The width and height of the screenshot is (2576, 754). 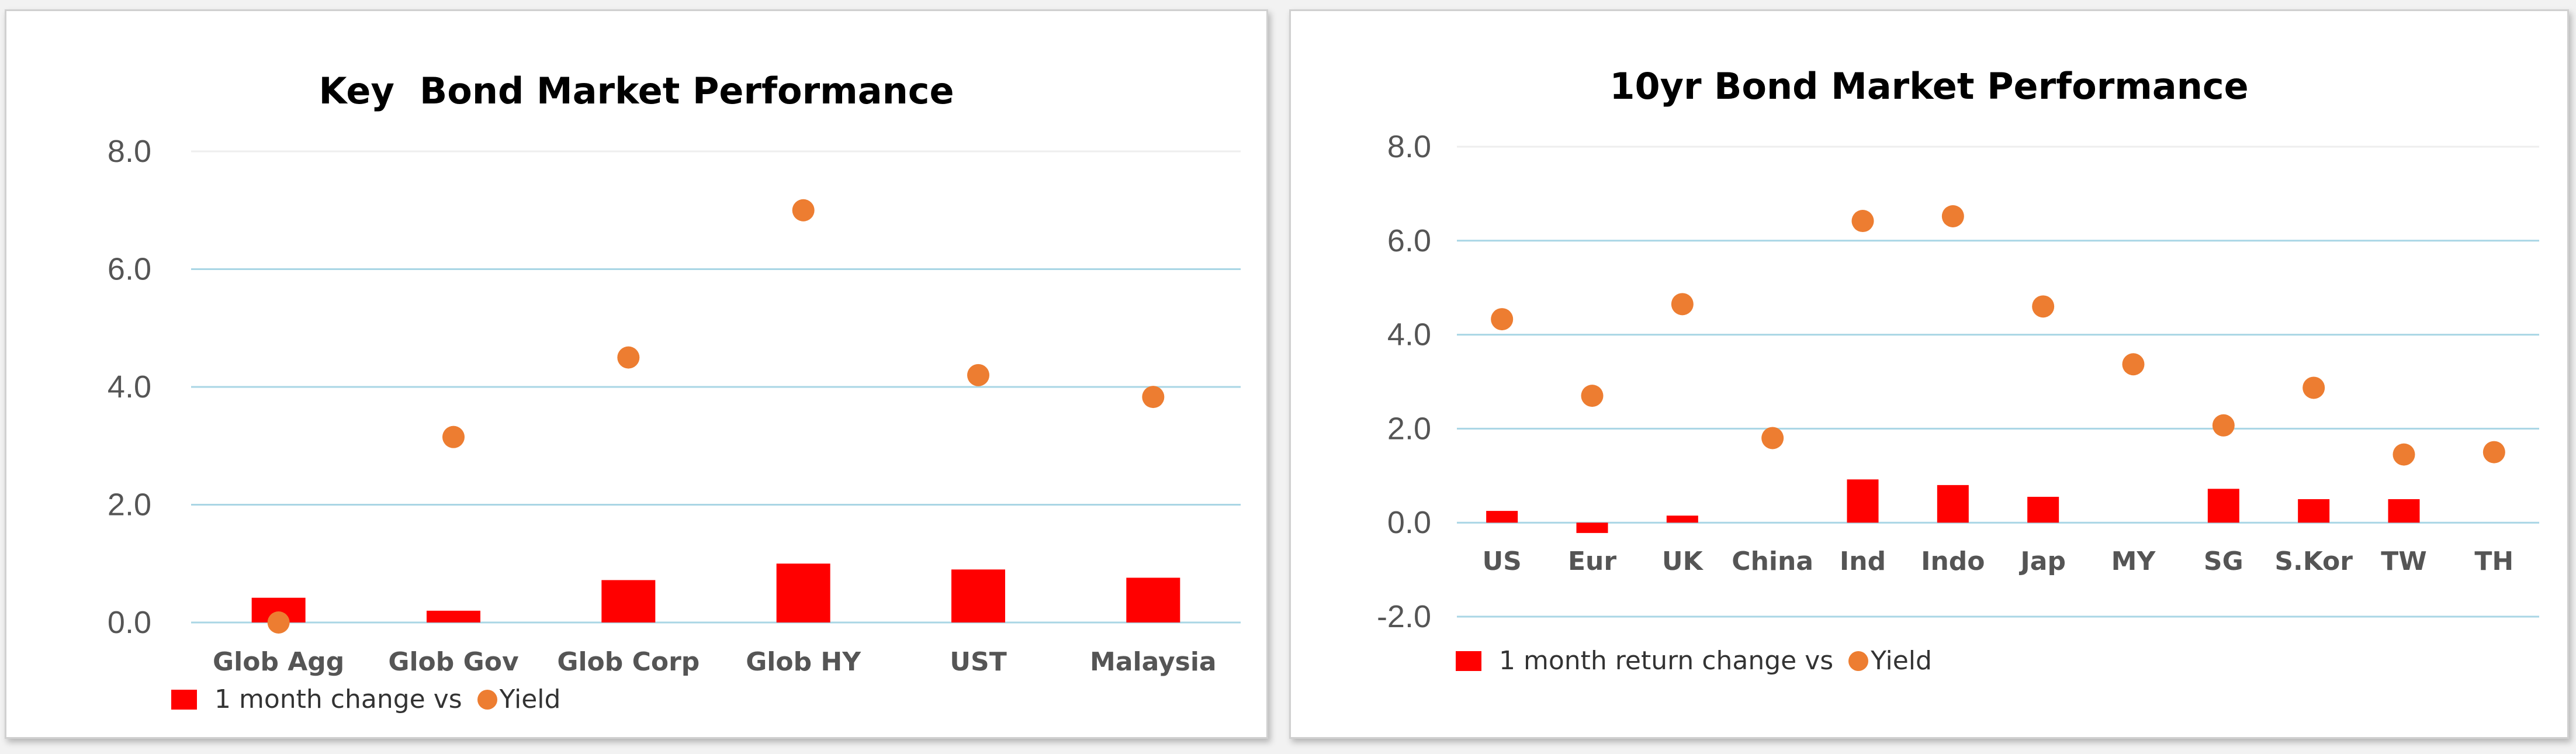 What do you see at coordinates (1404, 616) in the screenshot?
I see `y-tick-label: -2.0` at bounding box center [1404, 616].